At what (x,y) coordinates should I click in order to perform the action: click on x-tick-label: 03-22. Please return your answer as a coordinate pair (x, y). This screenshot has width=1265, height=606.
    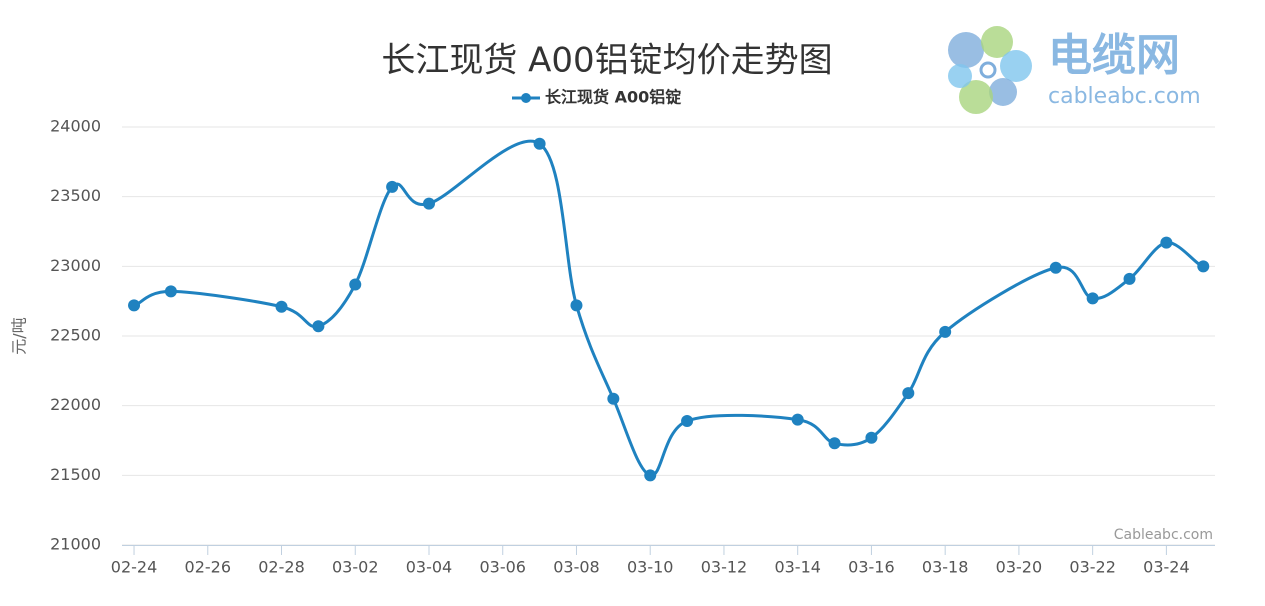
    Looking at the image, I should click on (1092, 567).